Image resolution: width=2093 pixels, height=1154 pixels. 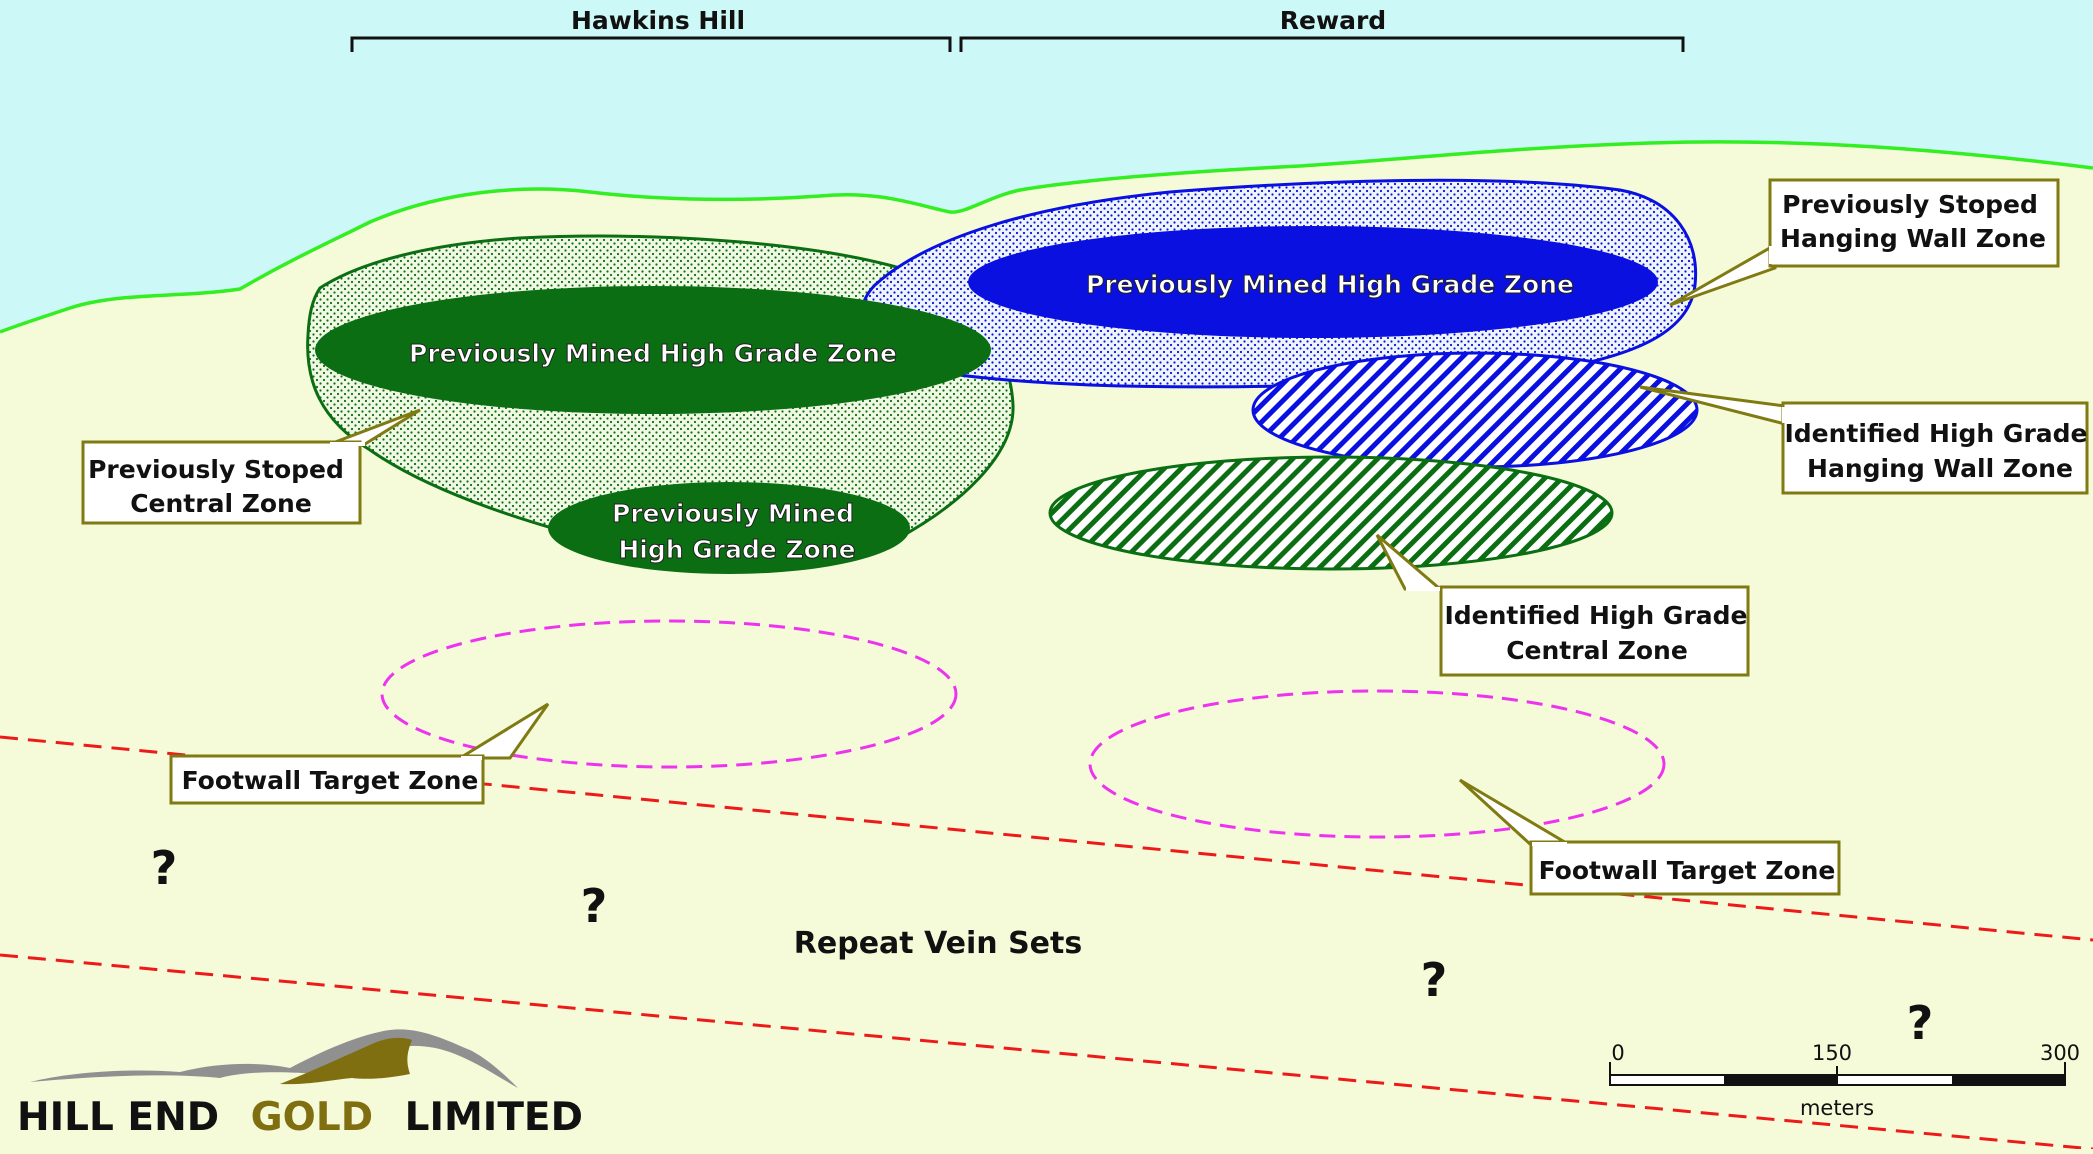 What do you see at coordinates (1920, 1023) in the screenshot?
I see `question-mark-4: ?` at bounding box center [1920, 1023].